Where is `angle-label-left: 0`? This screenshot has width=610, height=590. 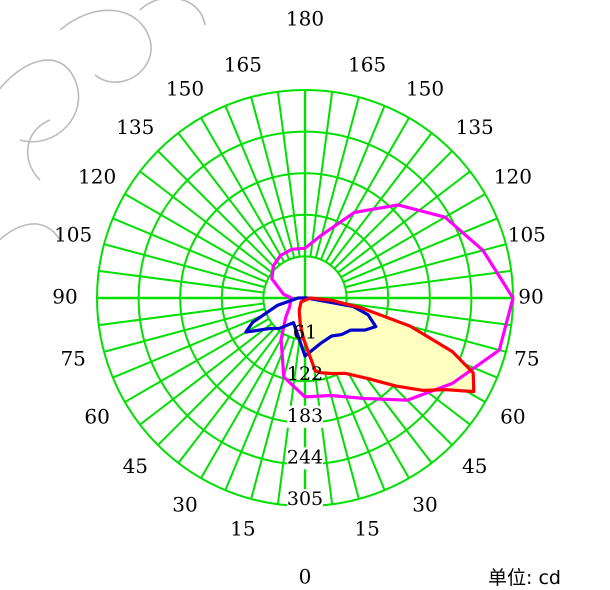
angle-label-left: 0 is located at coordinates (305, 577).